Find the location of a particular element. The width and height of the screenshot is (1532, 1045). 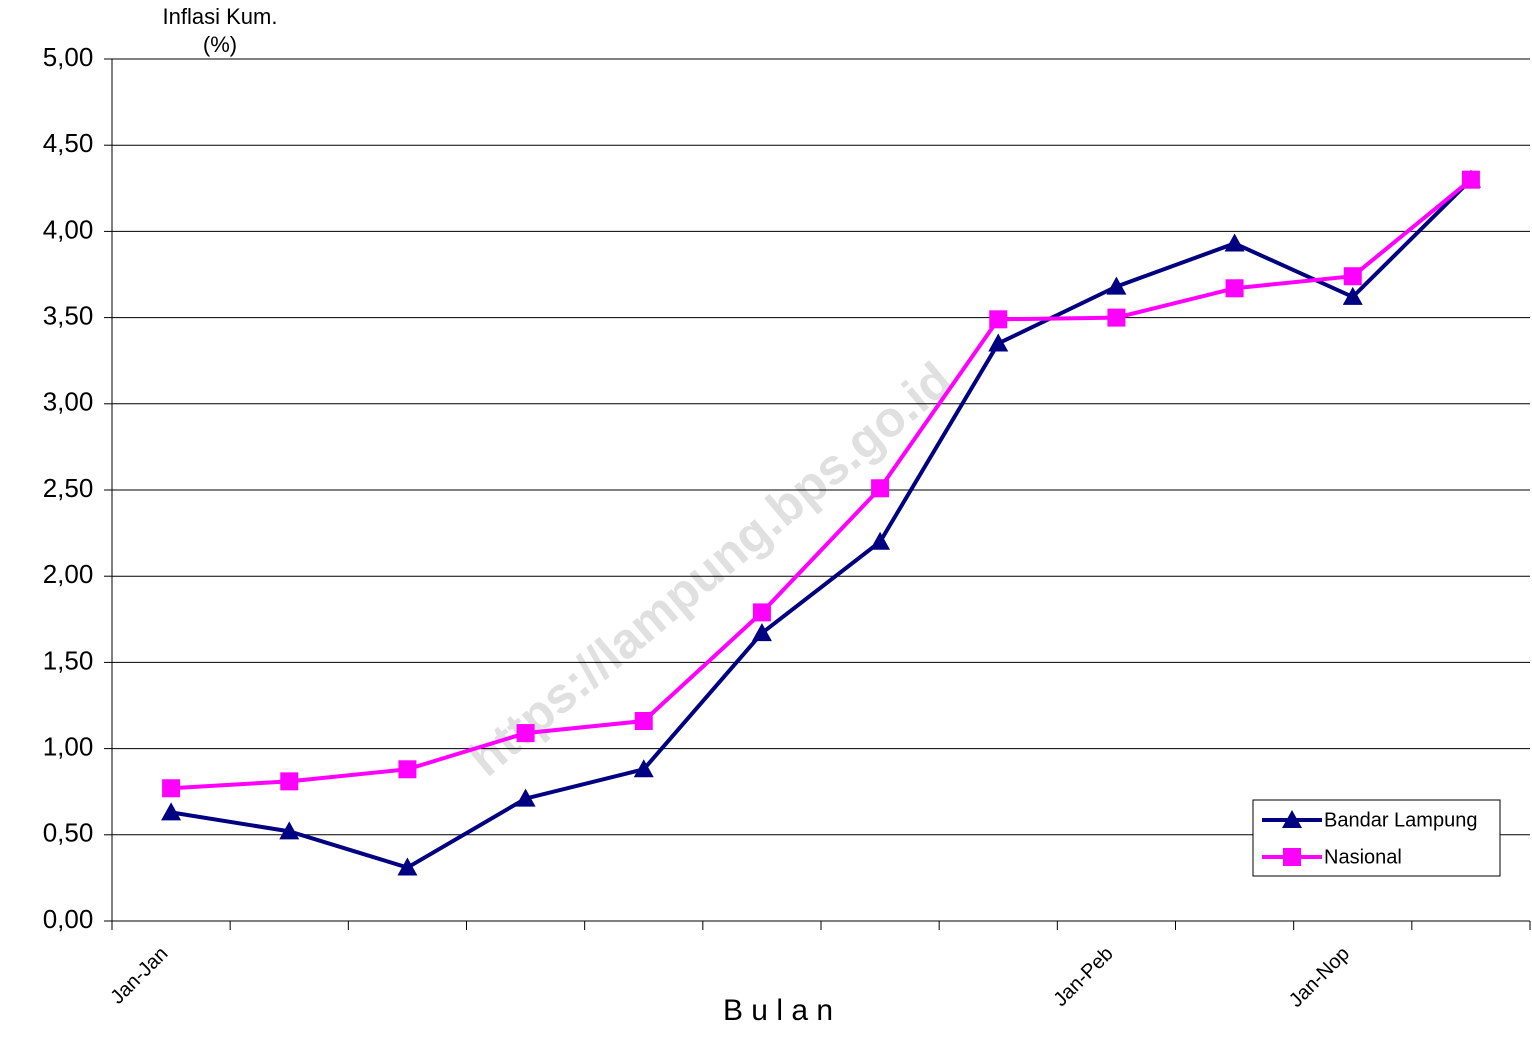

y-tick-label: 4,50 is located at coordinates (68, 143).